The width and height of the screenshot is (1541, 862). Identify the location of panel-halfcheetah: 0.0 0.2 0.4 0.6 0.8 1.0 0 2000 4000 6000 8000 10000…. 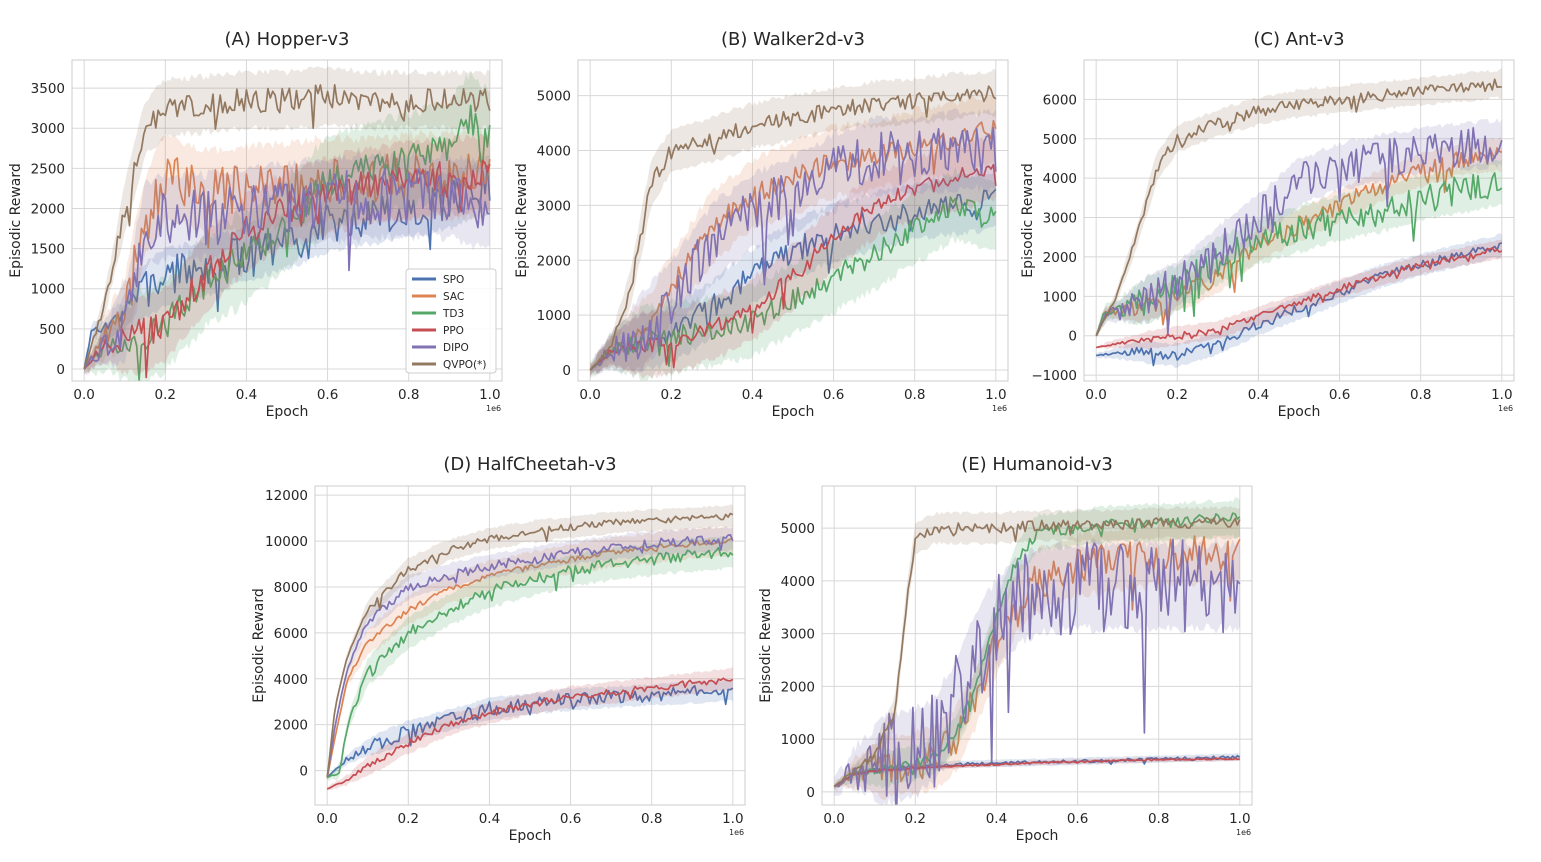
(498, 649).